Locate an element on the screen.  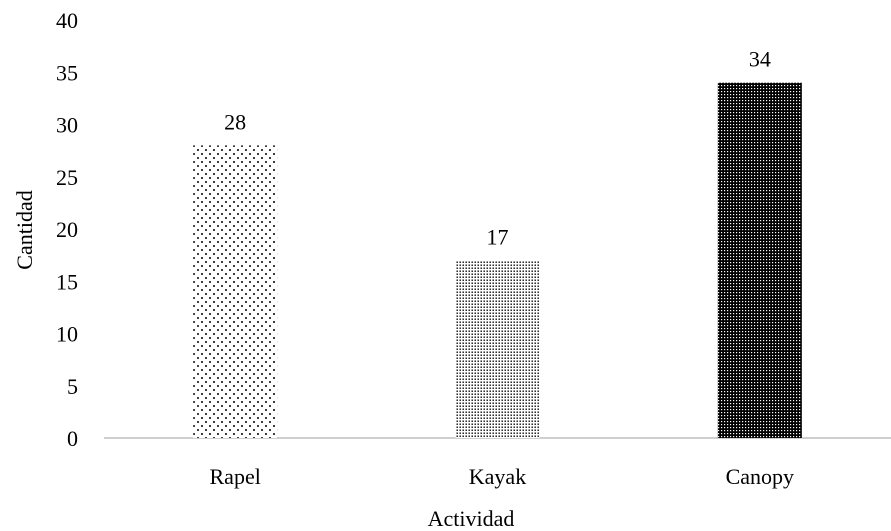
x-tick-label-rapel: Rapel is located at coordinates (235, 476).